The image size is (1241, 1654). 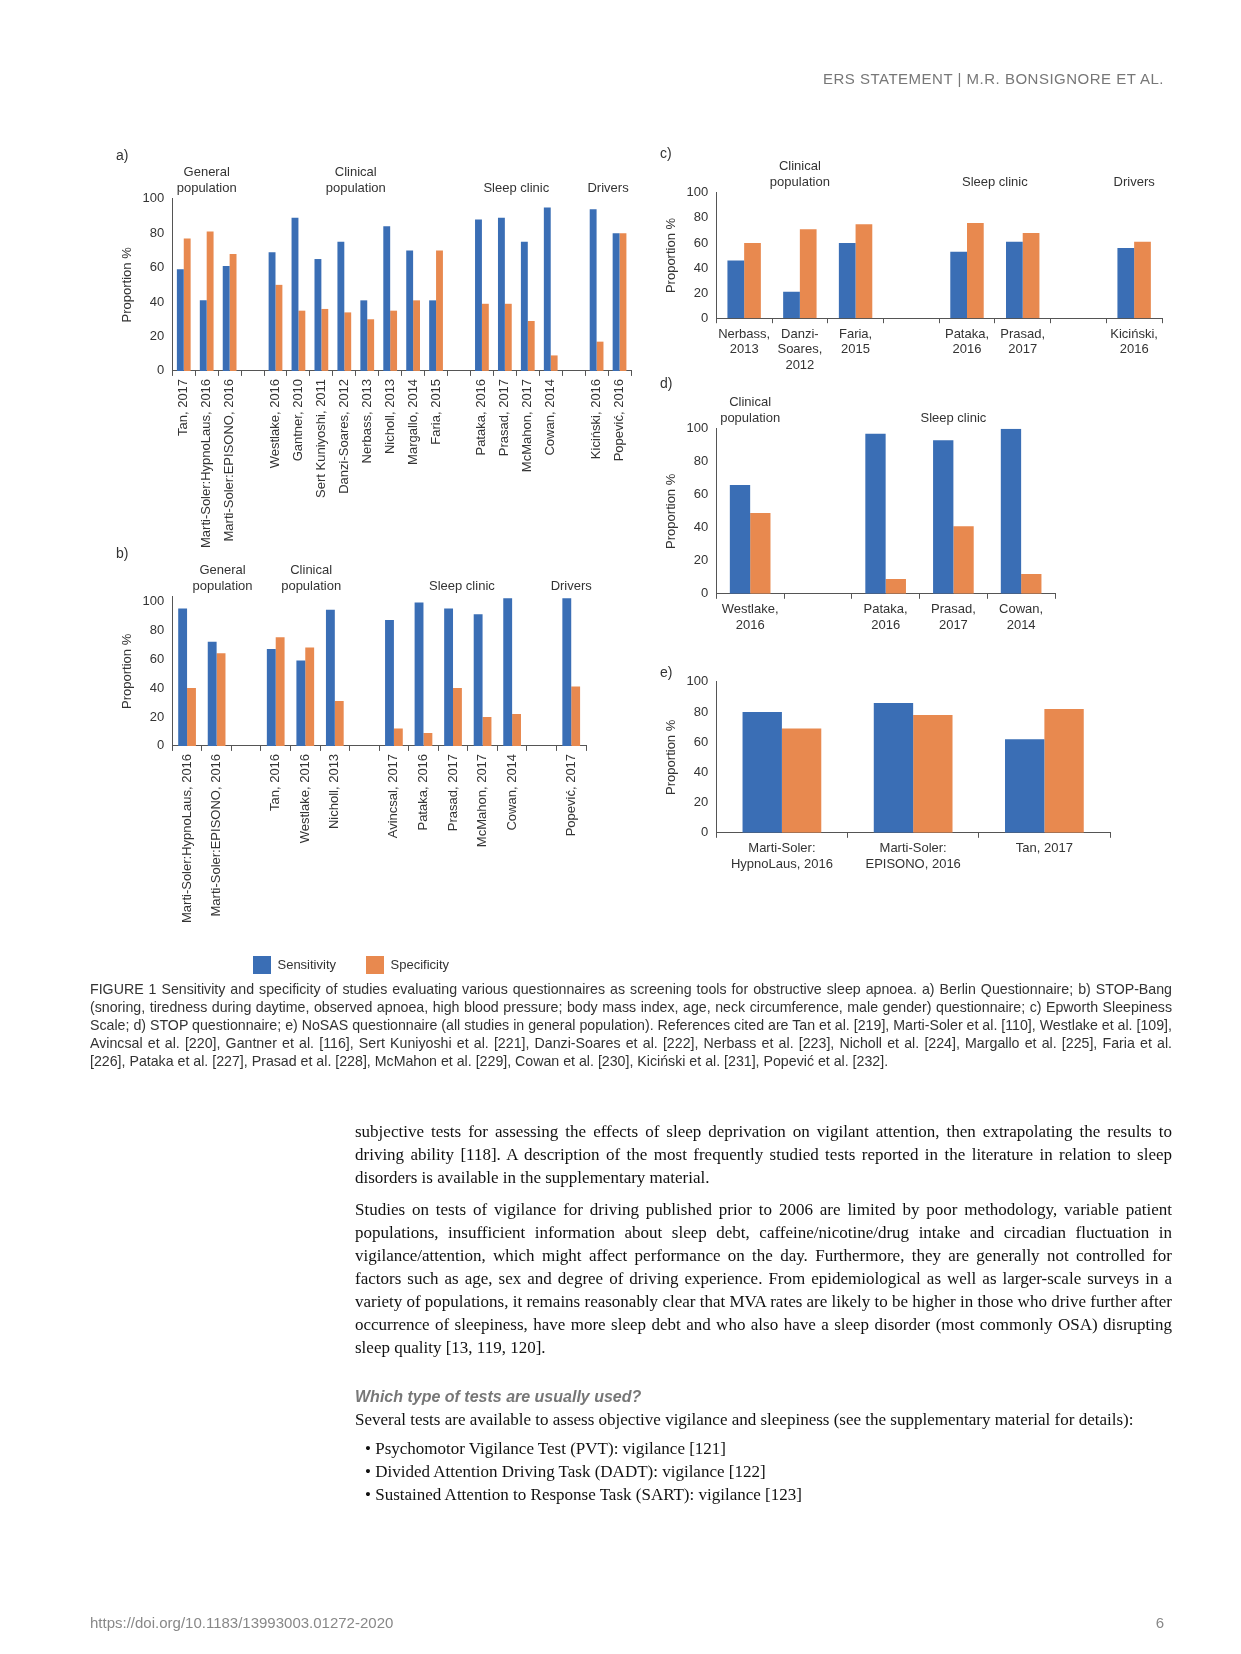 What do you see at coordinates (122, 553) in the screenshot?
I see `chart-title: b)` at bounding box center [122, 553].